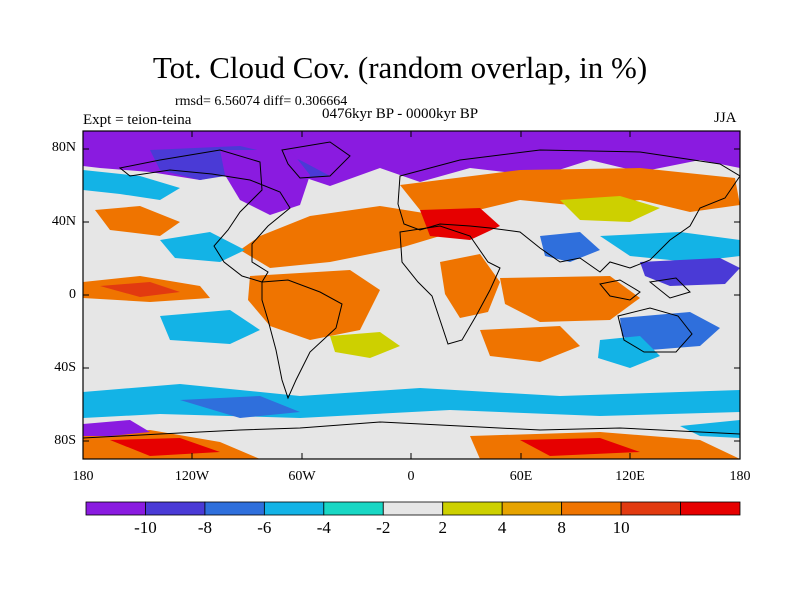 The height and width of the screenshot is (600, 800). What do you see at coordinates (655, 330) in the screenshot?
I see `coast-australia` at bounding box center [655, 330].